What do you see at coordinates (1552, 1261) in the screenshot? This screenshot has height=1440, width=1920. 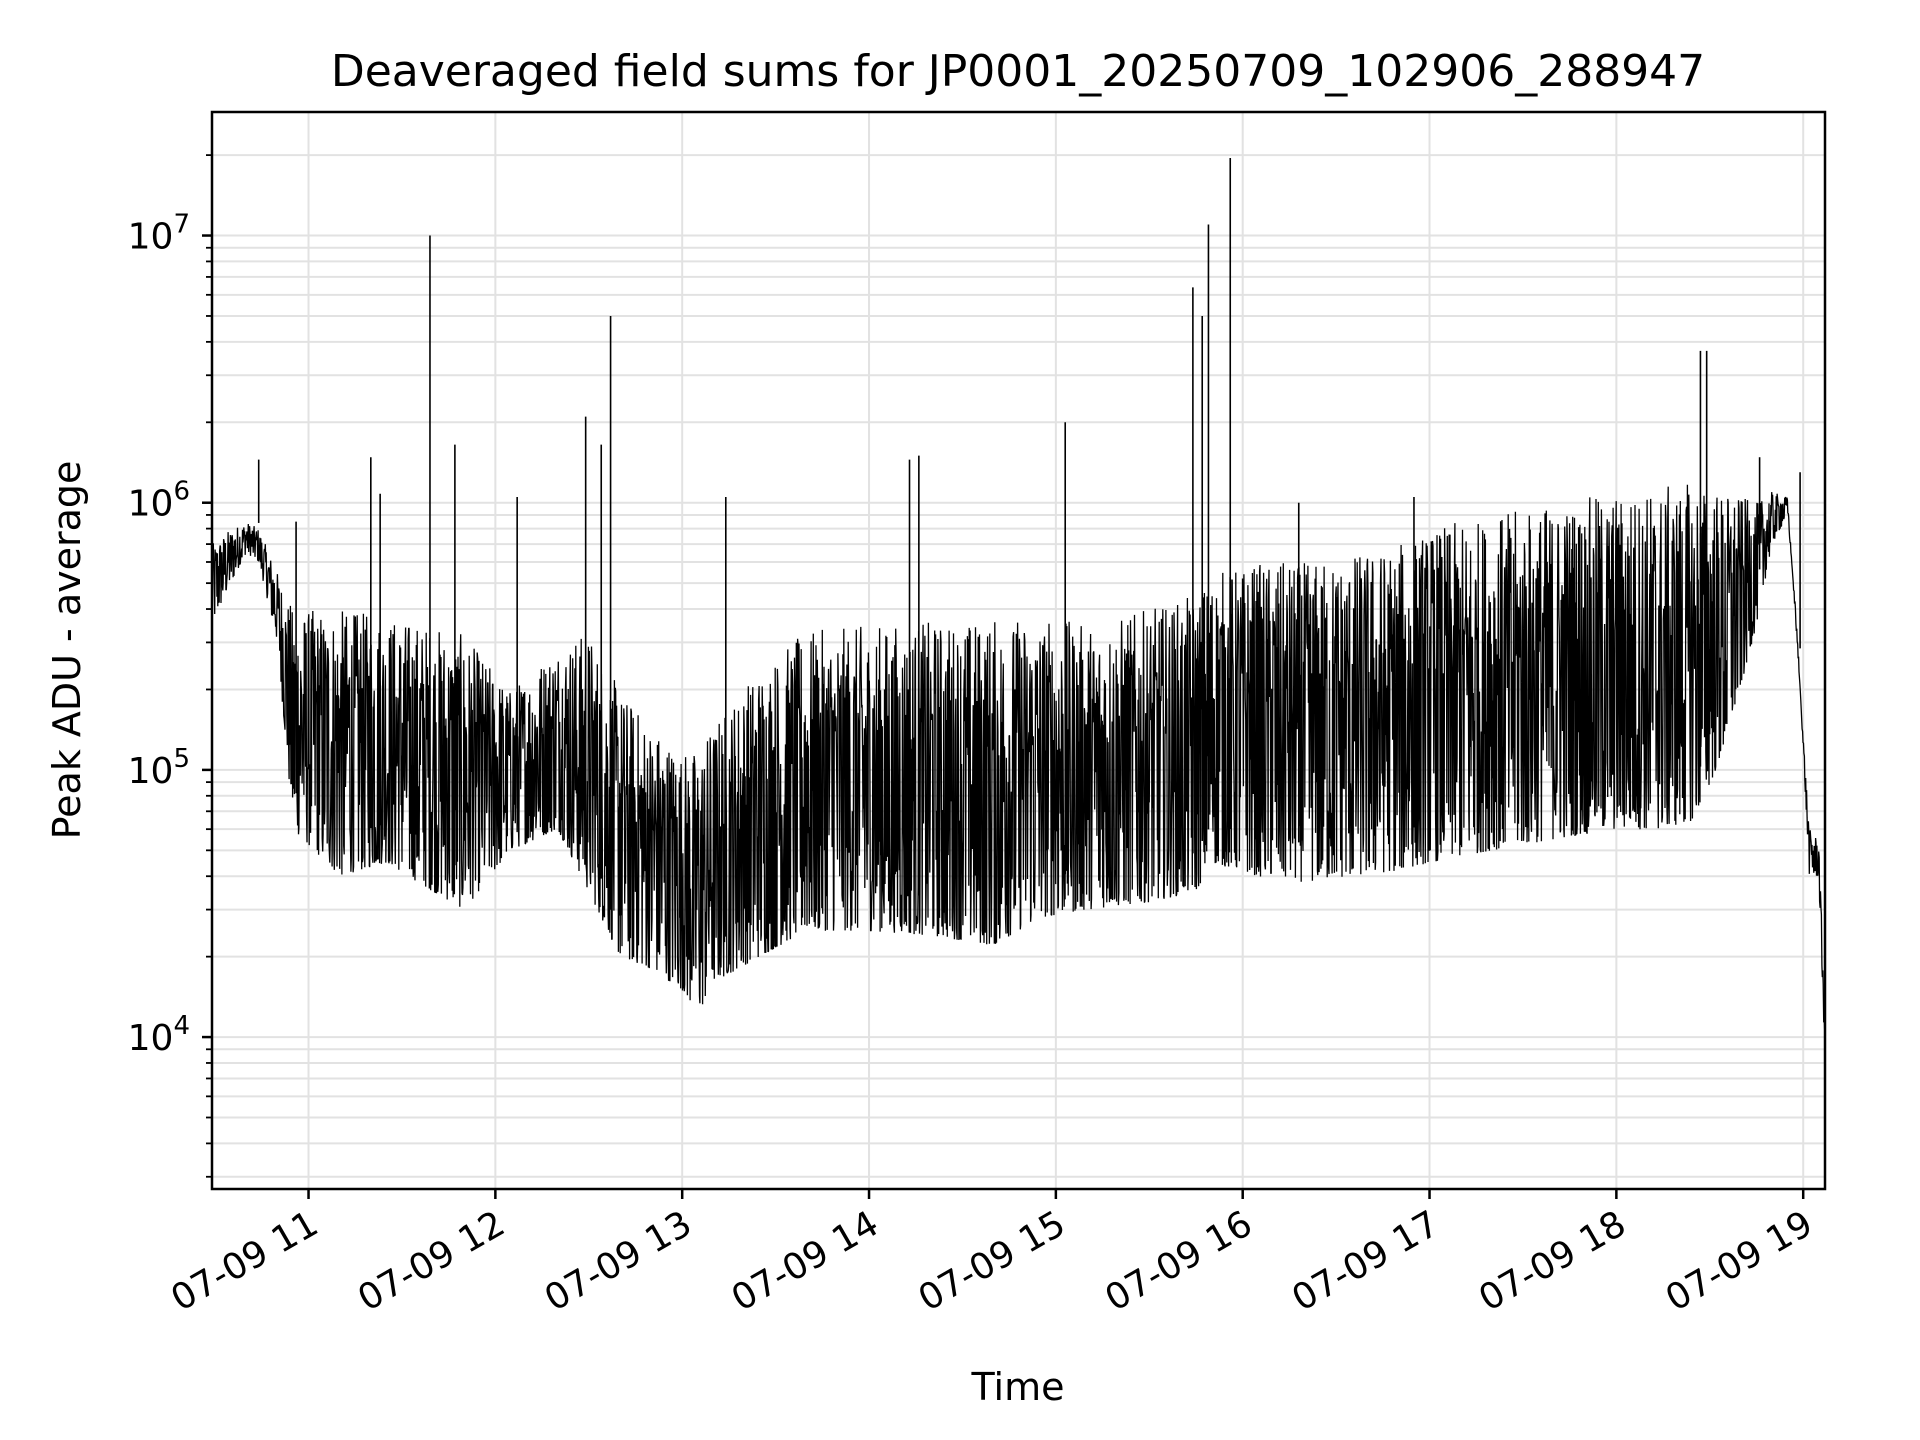 I see `x-tick-label: 07-09 18` at bounding box center [1552, 1261].